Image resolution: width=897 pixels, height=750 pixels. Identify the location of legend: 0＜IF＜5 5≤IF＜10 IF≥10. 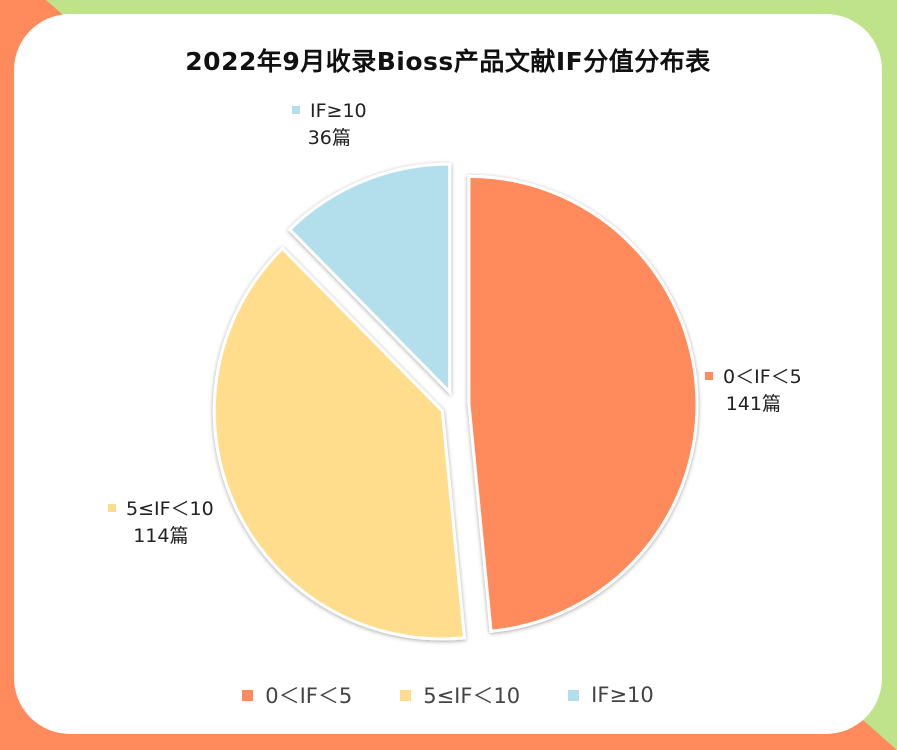
(448, 695).